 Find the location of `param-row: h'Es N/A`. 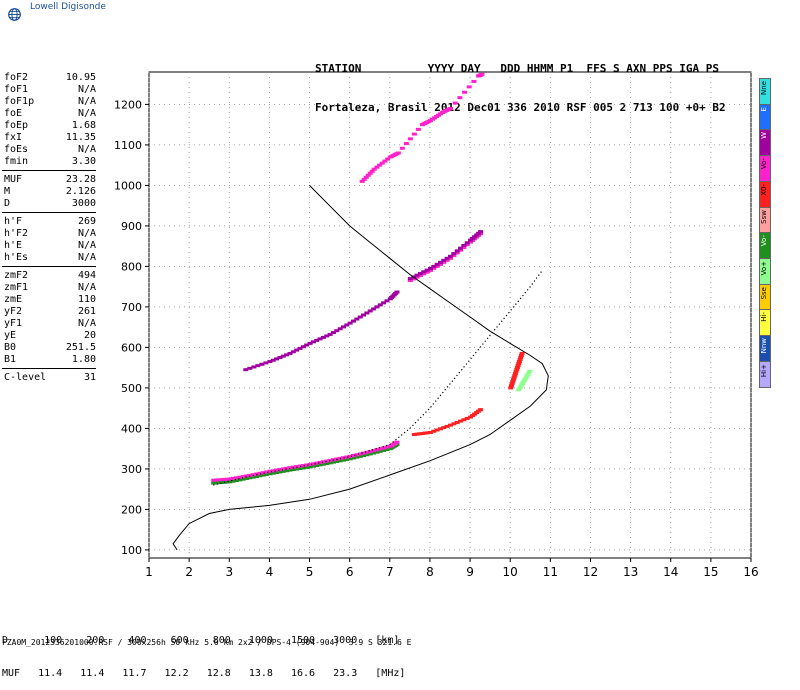

param-row: h'Es N/A is located at coordinates (49, 258).